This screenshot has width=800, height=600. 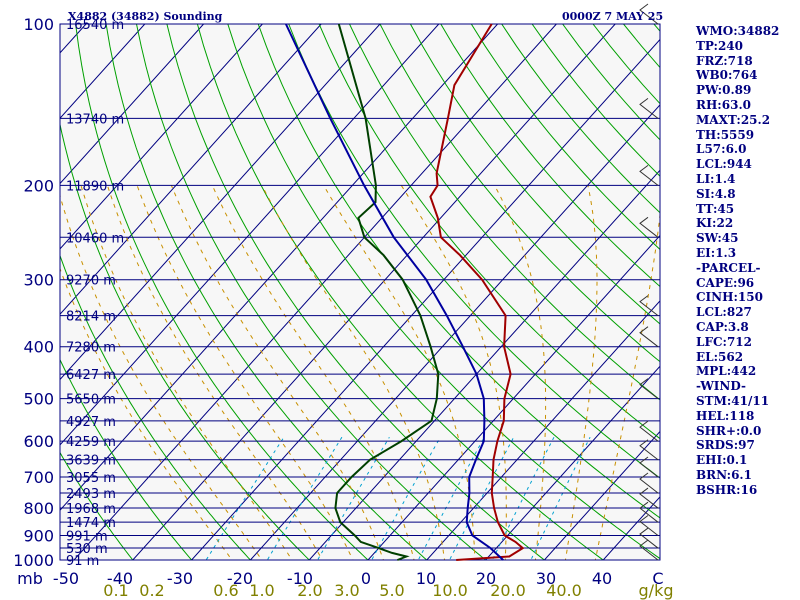 What do you see at coordinates (66, 578) in the screenshot?
I see `temperature-tick-label: -50` at bounding box center [66, 578].